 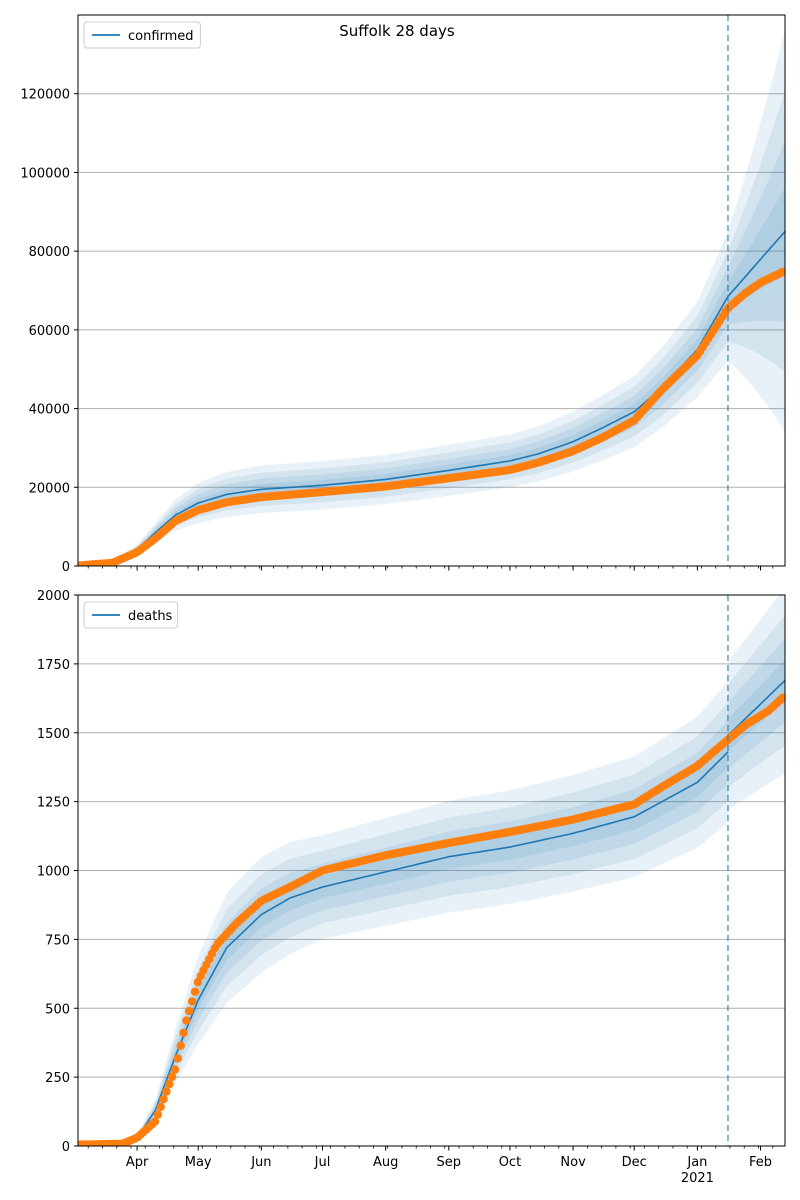 I want to click on y-tick-label: 40000, so click(x=49, y=410).